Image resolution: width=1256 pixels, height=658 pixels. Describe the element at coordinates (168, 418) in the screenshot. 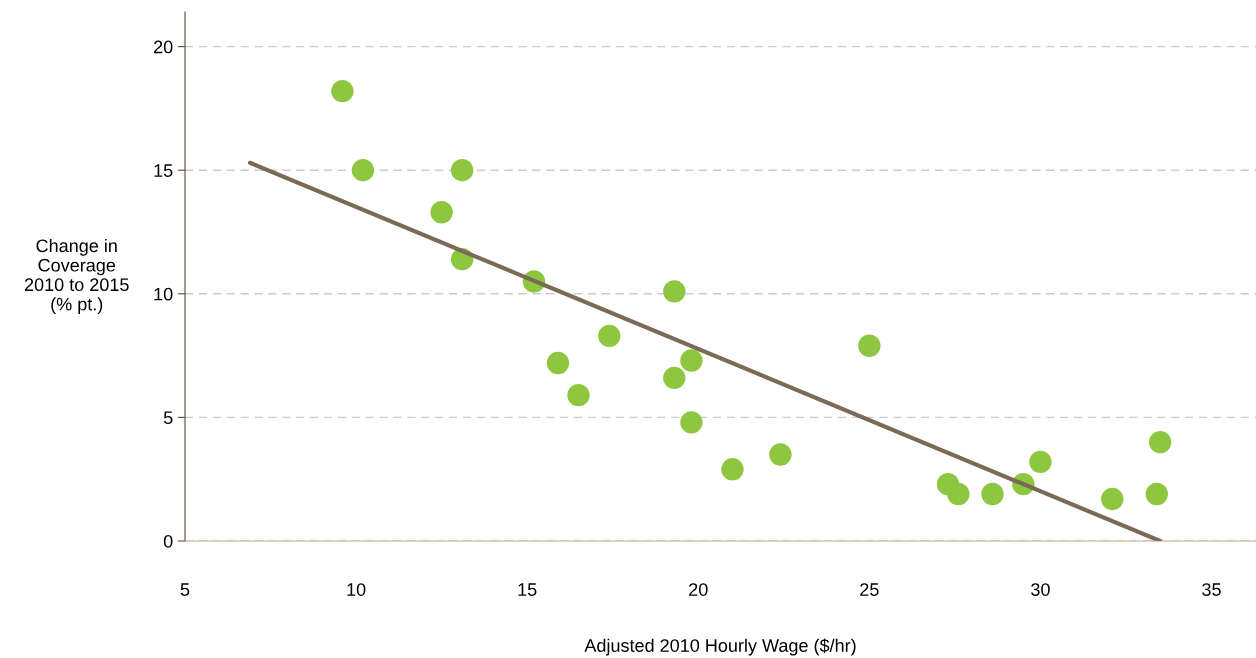

I see `y-tick-label: 5` at that location.